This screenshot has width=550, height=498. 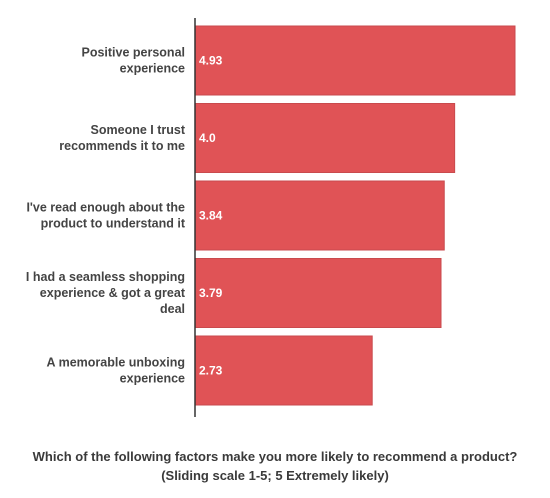 I want to click on chart-title-line-2: (Sliding scale 1-5; 5 Extremely likely), so click(x=275, y=475).